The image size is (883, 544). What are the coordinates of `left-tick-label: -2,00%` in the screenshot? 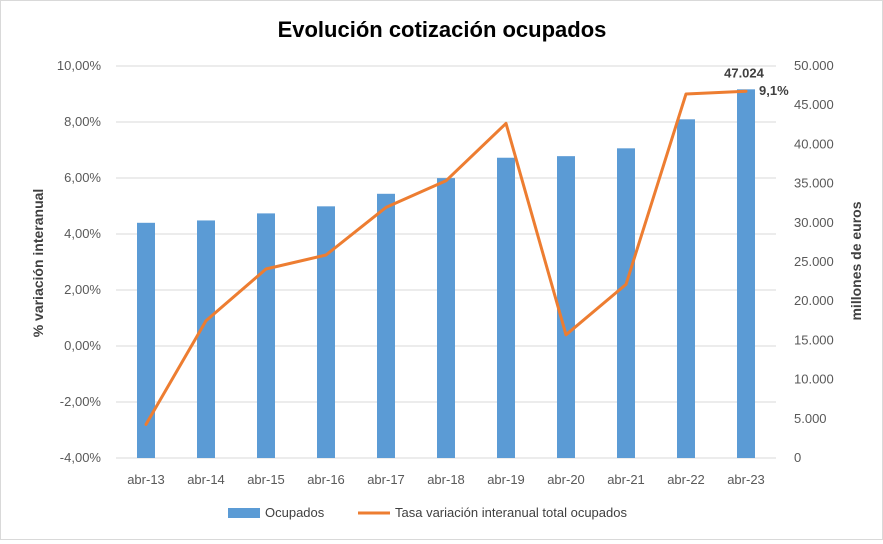 It's located at (81, 401).